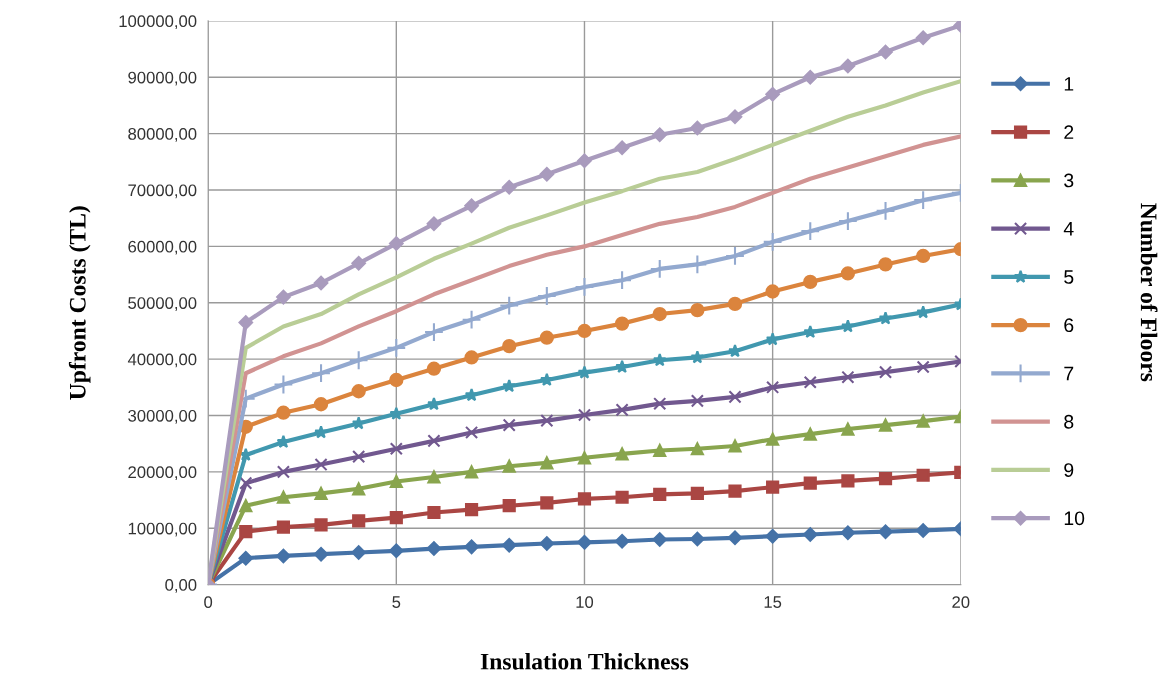 The image size is (1176, 696). Describe the element at coordinates (158, 22) in the screenshot. I see `y-tick-label: 100000,00` at that location.